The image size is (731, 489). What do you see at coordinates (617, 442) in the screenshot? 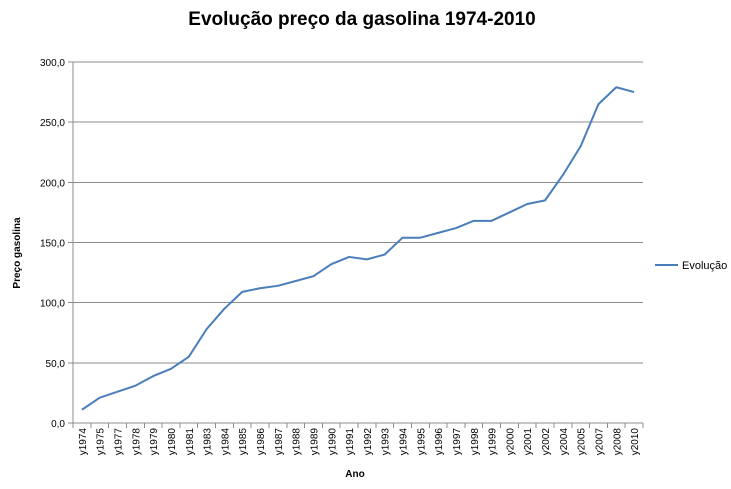
I see `x-tick-label: y2008` at bounding box center [617, 442].